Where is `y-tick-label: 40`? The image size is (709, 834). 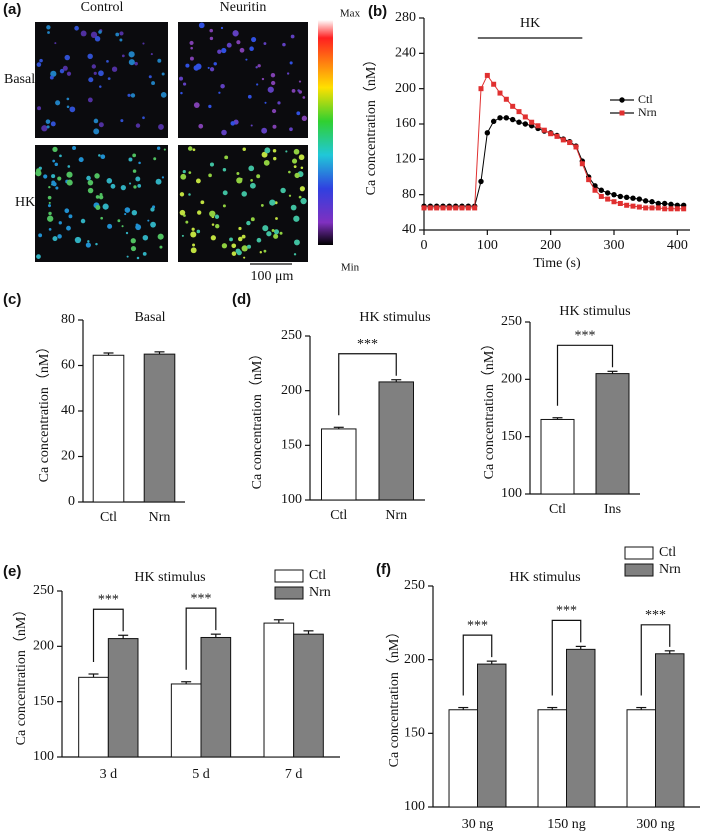 y-tick-label: 40 is located at coordinates (68, 410).